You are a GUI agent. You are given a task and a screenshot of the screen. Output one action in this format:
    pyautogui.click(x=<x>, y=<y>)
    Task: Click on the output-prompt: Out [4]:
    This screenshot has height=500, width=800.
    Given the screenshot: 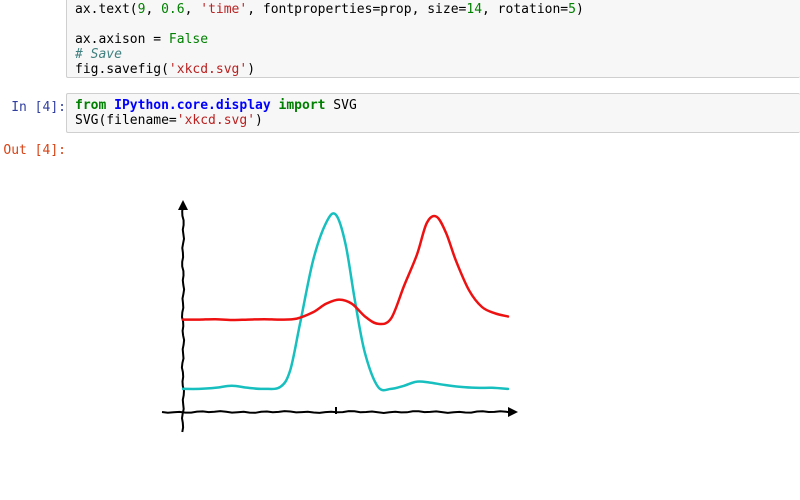 What is the action you would take?
    pyautogui.click(x=34, y=150)
    